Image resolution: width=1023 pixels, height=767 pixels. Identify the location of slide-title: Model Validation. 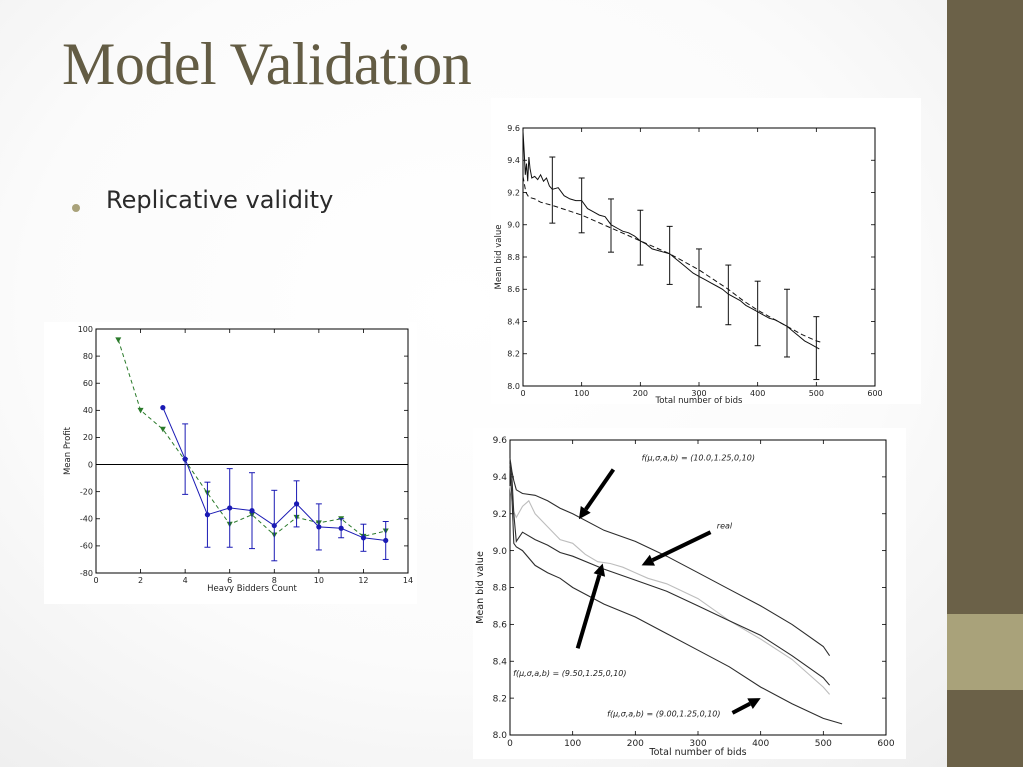
(267, 64).